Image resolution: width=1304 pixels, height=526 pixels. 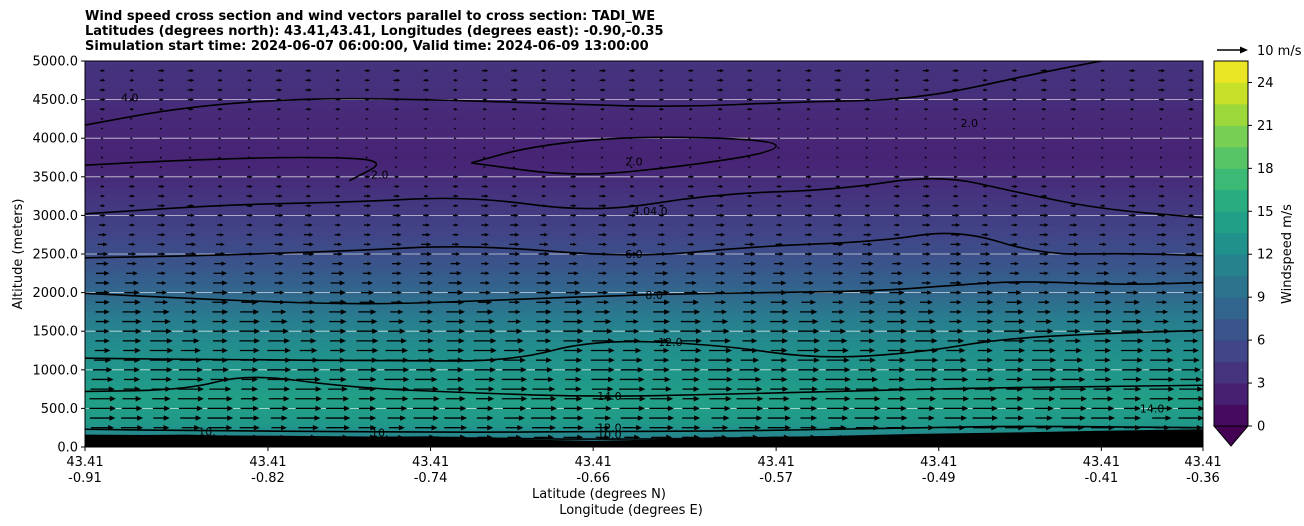 I want to click on contour-label: 2.0, so click(x=634, y=161).